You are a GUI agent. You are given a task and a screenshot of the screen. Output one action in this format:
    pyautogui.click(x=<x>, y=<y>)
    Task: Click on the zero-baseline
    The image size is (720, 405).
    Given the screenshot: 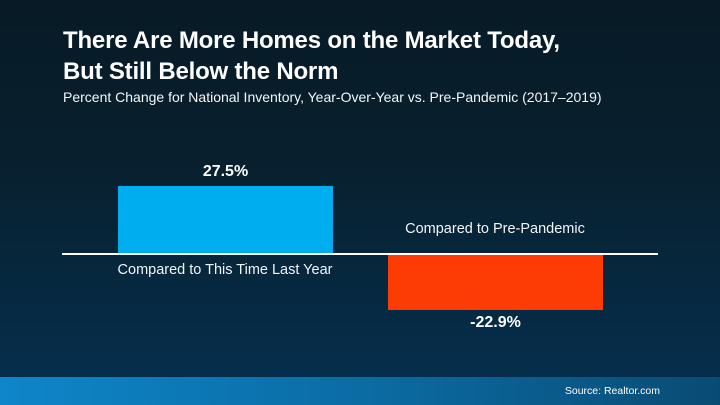 What is the action you would take?
    pyautogui.click(x=360, y=254)
    